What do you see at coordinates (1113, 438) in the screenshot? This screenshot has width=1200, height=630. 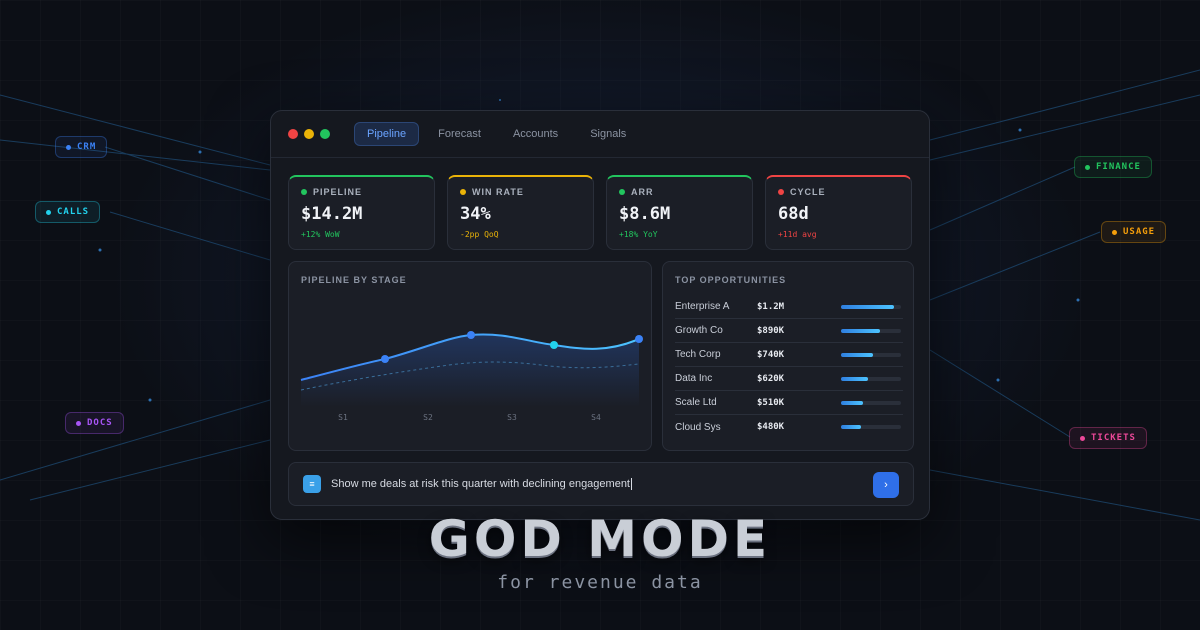 I see `pill-label: TICKETS` at bounding box center [1113, 438].